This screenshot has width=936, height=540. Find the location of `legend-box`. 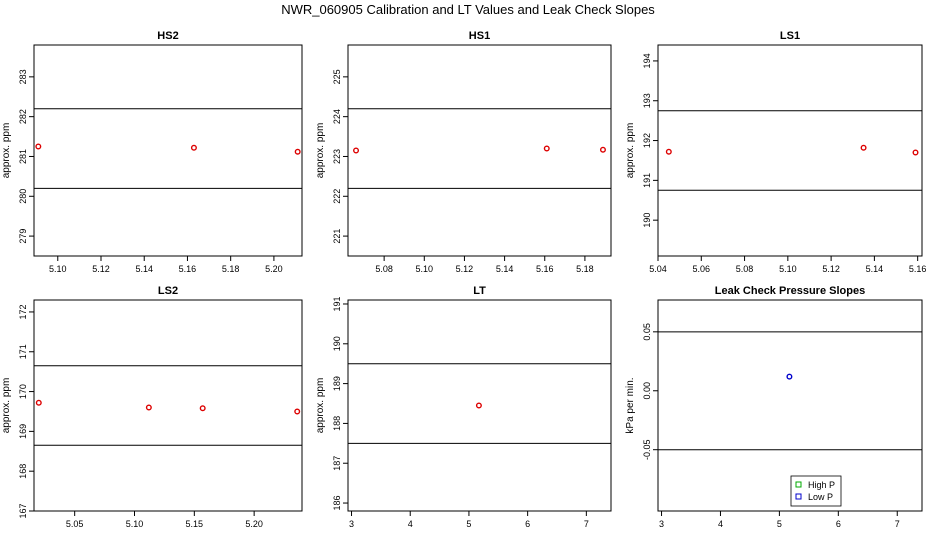

legend-box is located at coordinates (816, 491).